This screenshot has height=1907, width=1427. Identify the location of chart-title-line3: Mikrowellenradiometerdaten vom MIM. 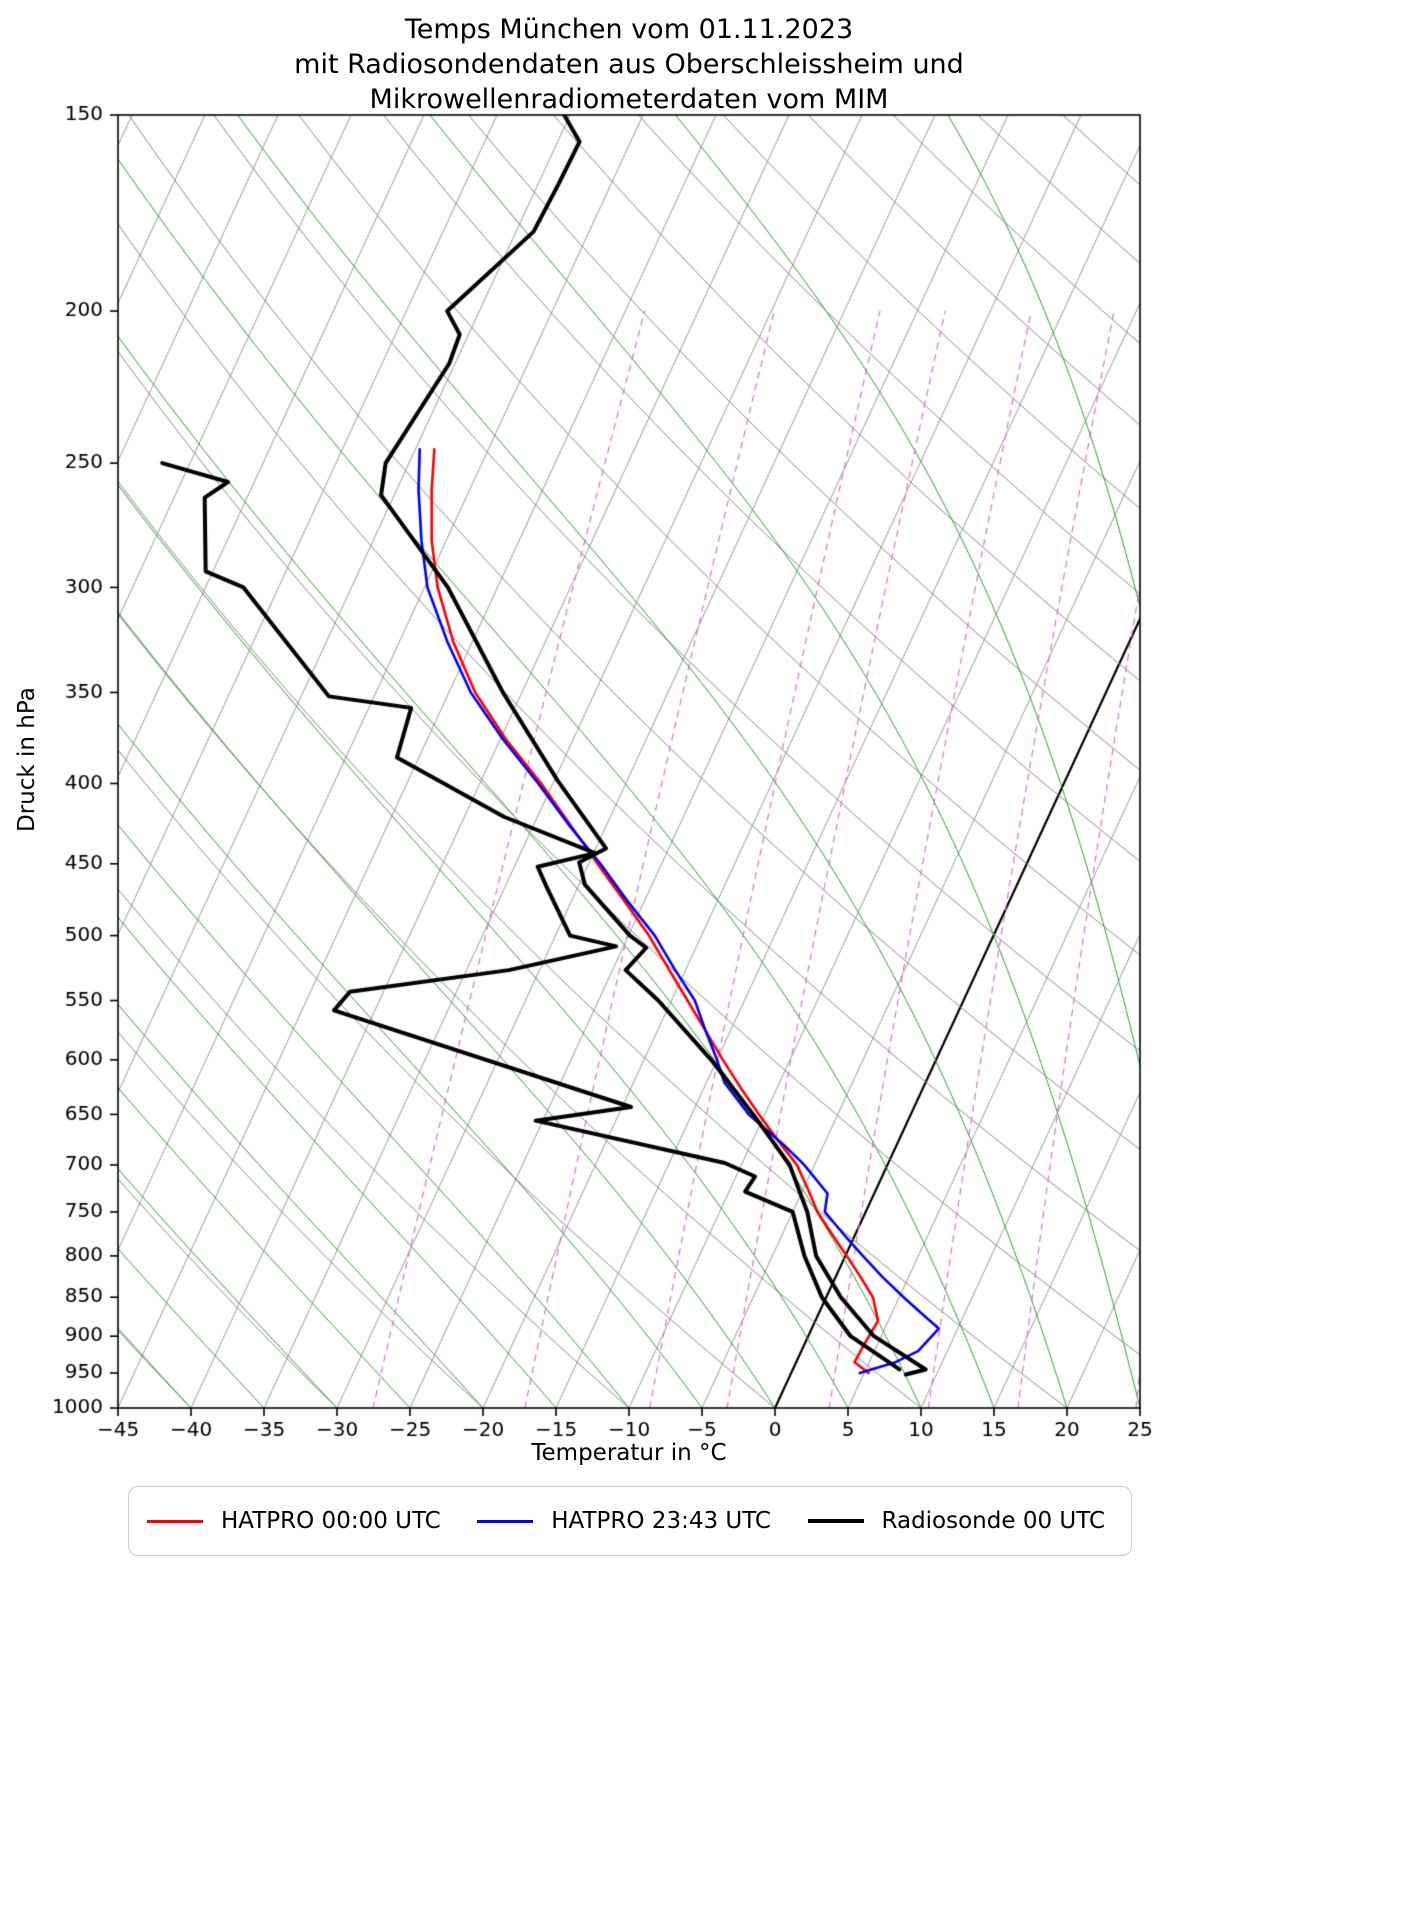
(629, 99).